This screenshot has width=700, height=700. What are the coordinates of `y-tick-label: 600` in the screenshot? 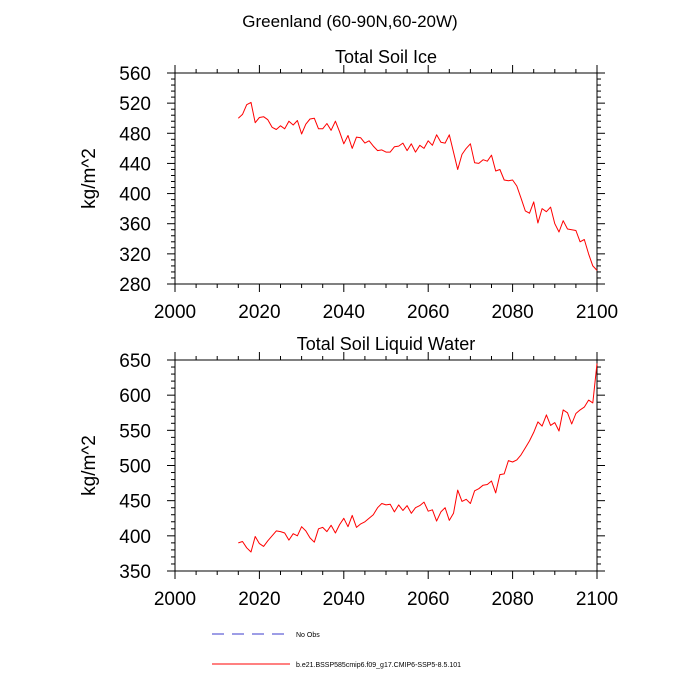 It's located at (135, 396).